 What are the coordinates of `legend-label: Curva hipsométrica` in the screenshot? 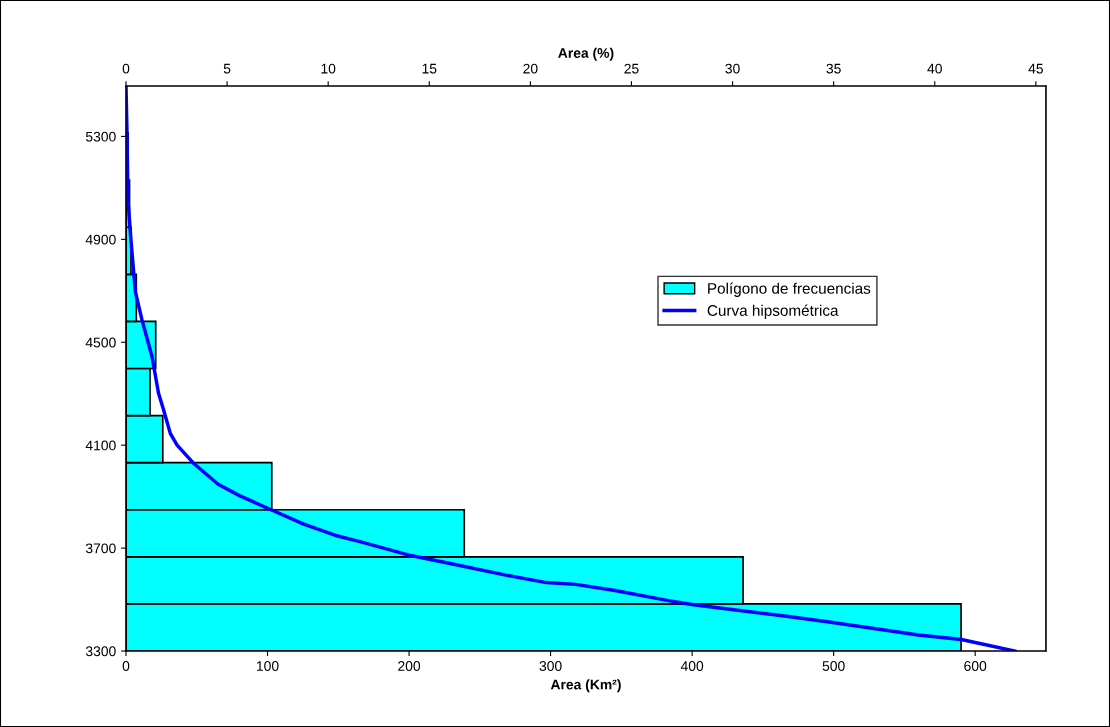 It's located at (773, 311).